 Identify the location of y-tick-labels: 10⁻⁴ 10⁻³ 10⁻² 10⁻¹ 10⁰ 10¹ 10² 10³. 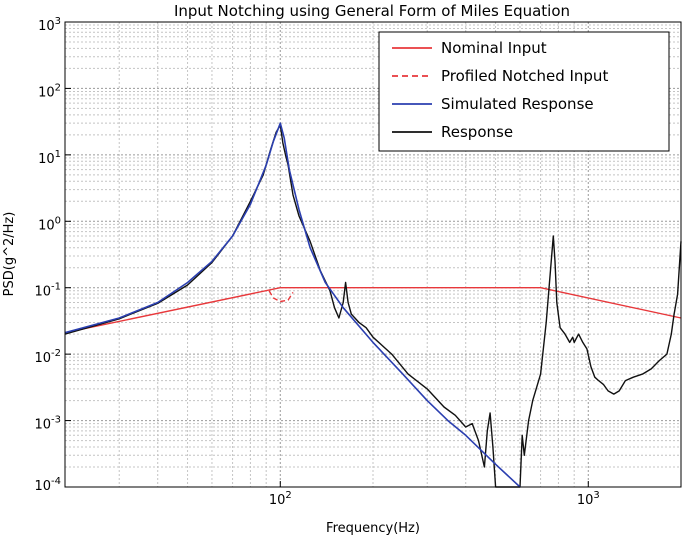
(52, 255).